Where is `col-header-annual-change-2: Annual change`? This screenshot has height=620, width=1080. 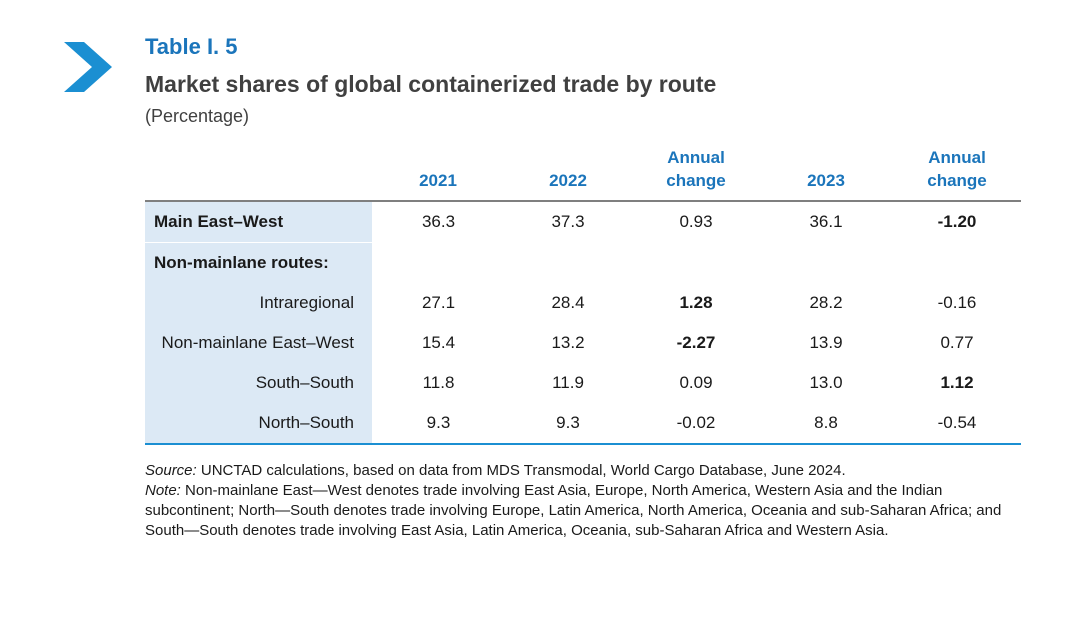
col-header-annual-change-2: Annual change is located at coordinates (957, 171).